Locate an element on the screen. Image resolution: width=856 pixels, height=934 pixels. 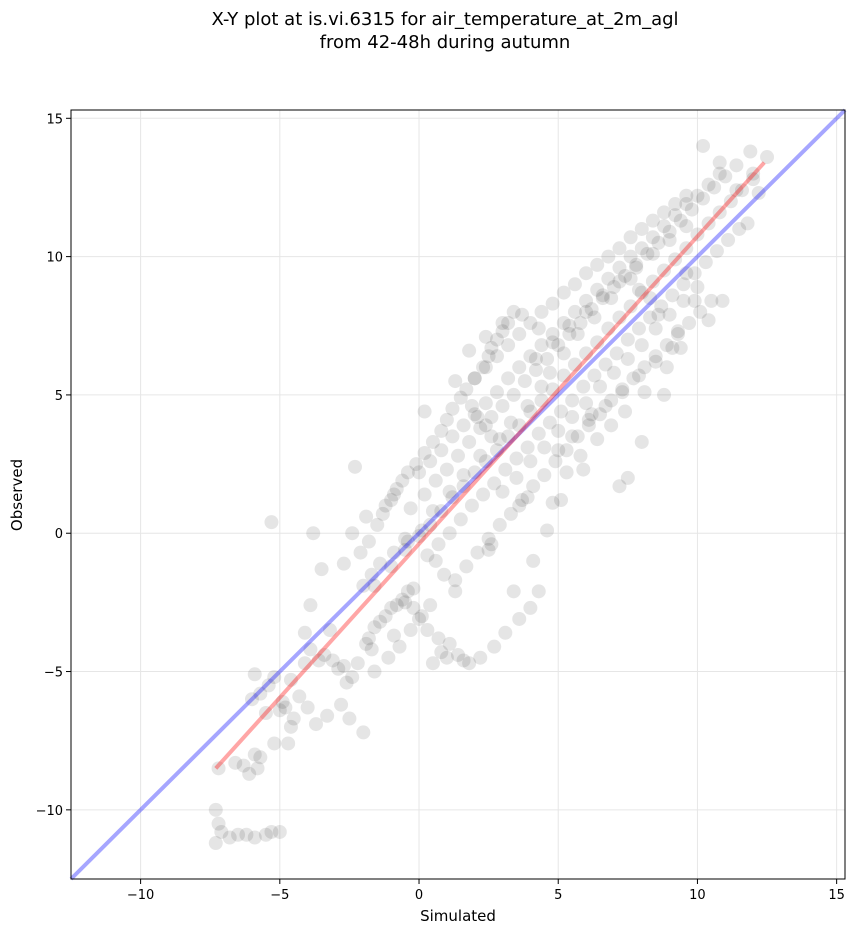
x-tick-label: −5 is located at coordinates (279, 895).